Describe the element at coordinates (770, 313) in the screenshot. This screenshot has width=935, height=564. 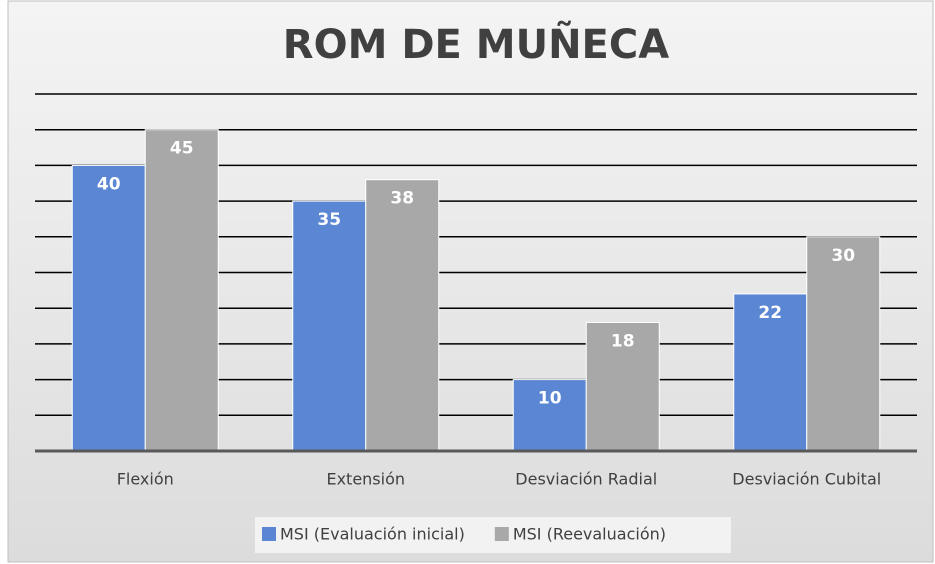
I see `data-label: 22` at that location.